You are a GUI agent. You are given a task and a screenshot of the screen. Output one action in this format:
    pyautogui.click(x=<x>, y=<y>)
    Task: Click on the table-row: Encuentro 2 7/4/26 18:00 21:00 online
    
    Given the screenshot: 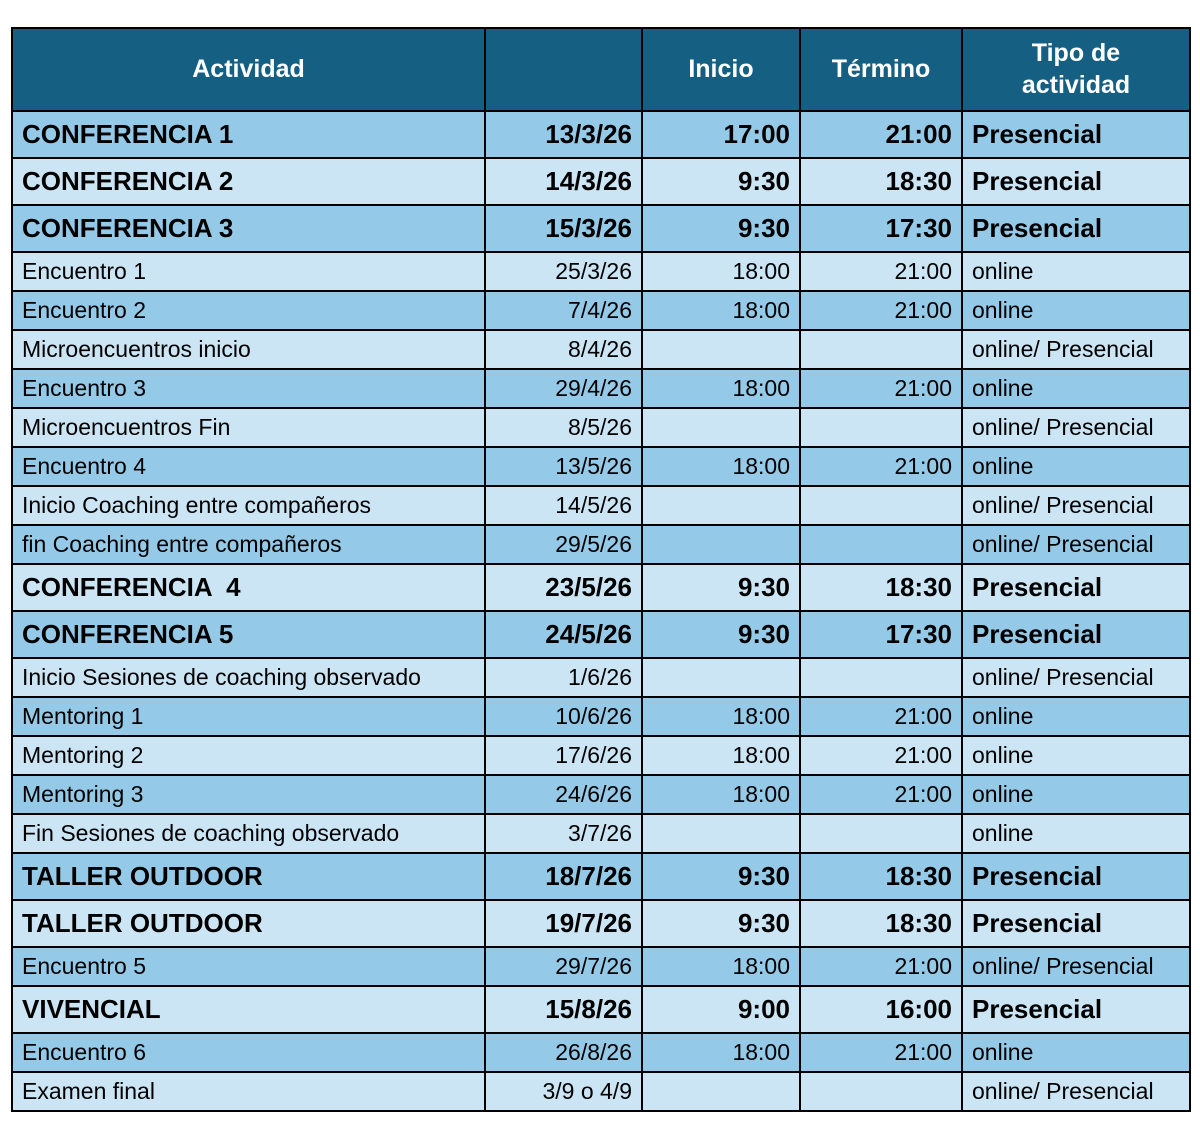 What is the action you would take?
    pyautogui.click(x=601, y=310)
    